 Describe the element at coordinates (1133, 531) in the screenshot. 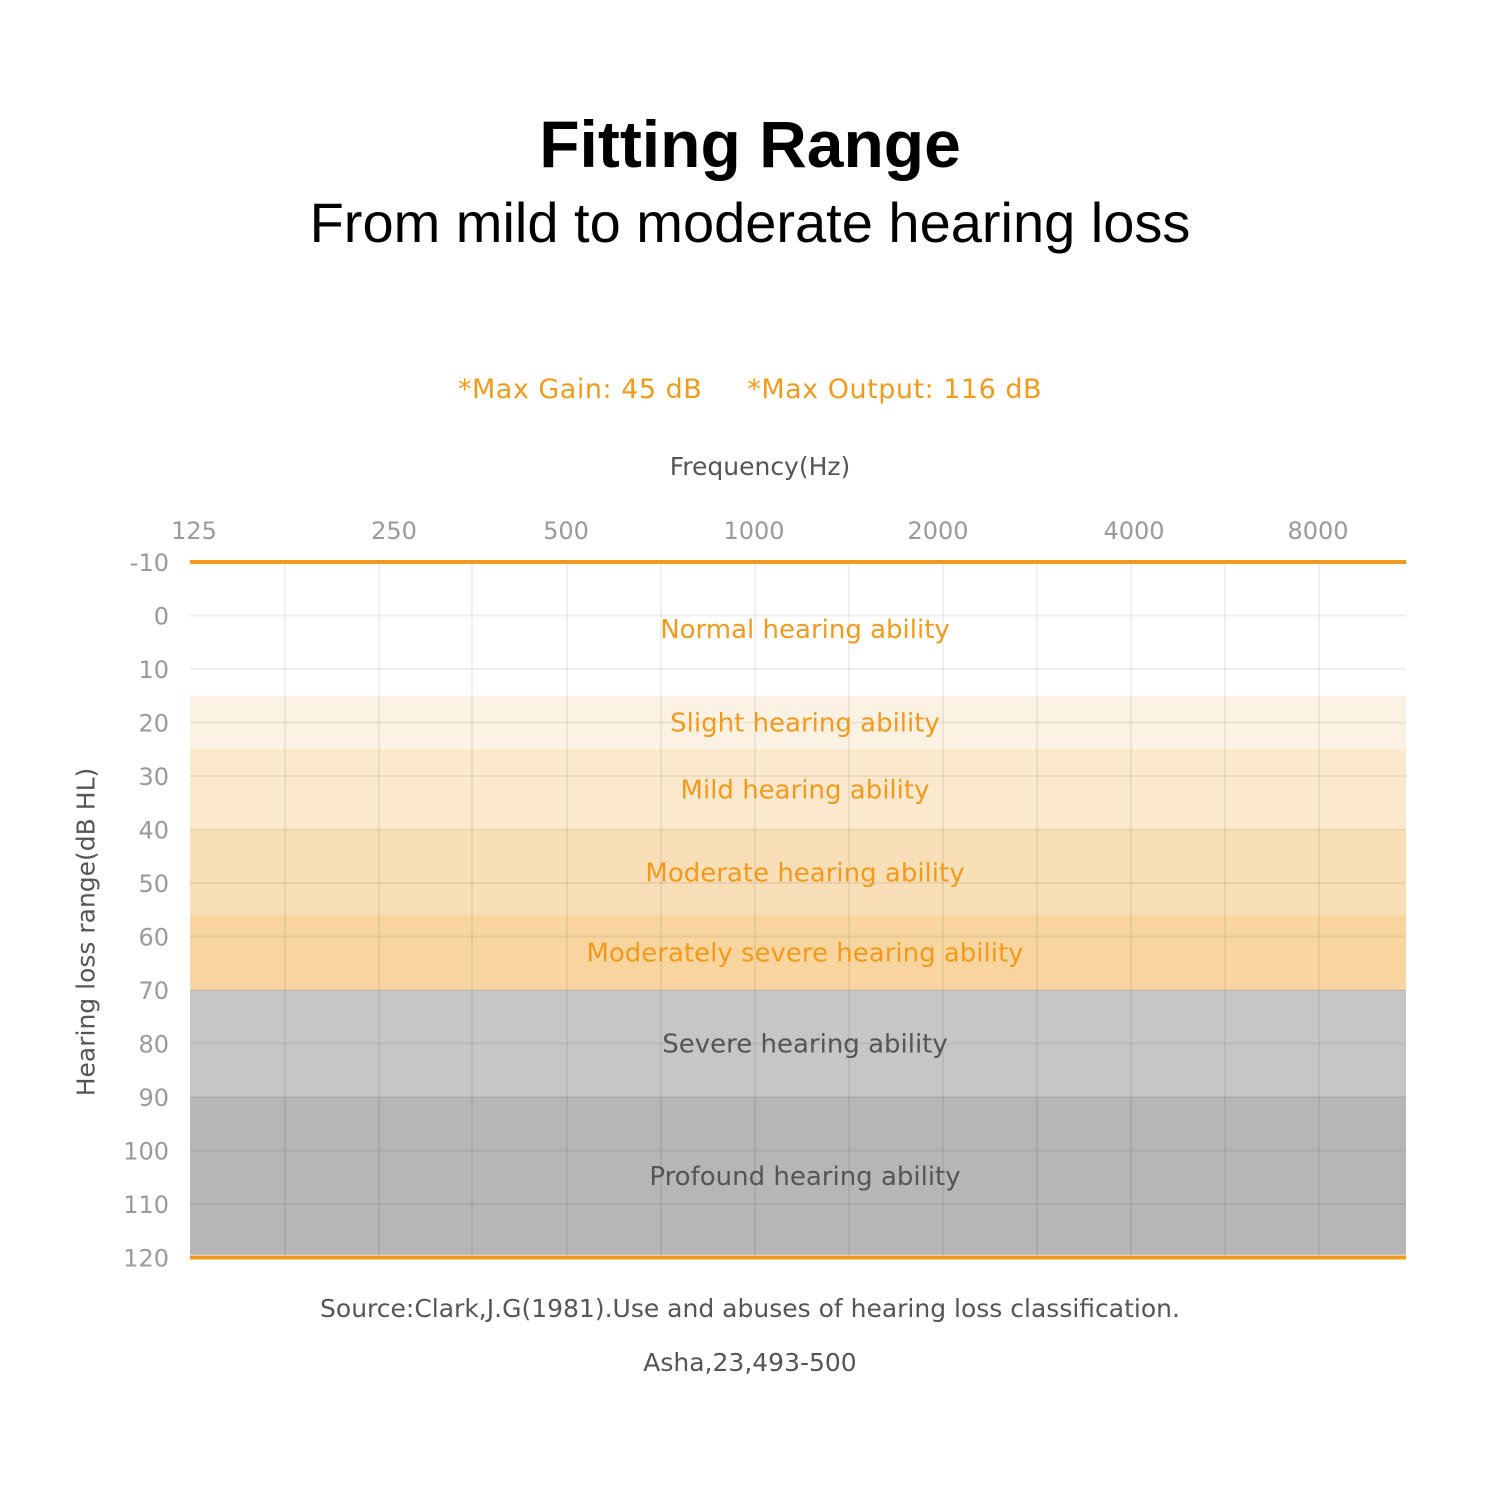

I see `x-tick-label: 4000` at that location.